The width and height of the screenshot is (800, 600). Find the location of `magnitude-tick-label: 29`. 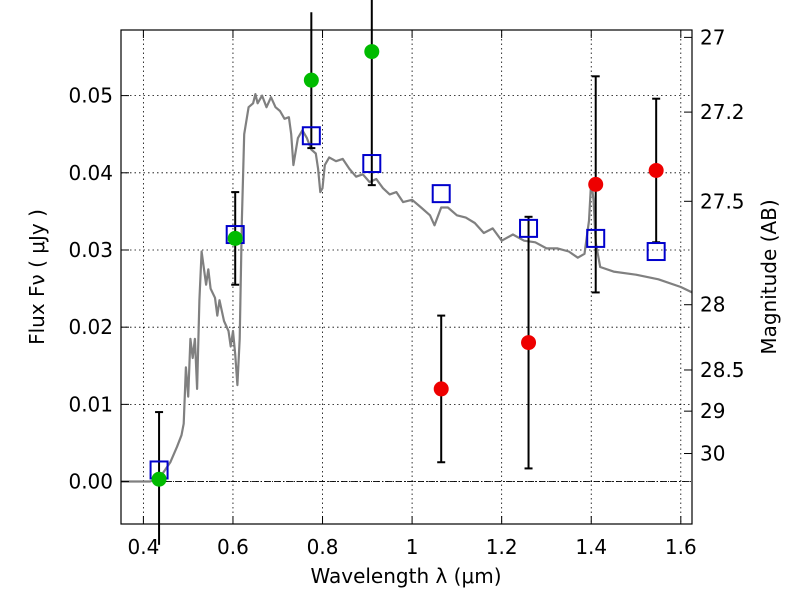

magnitude-tick-label: 29 is located at coordinates (712, 411).